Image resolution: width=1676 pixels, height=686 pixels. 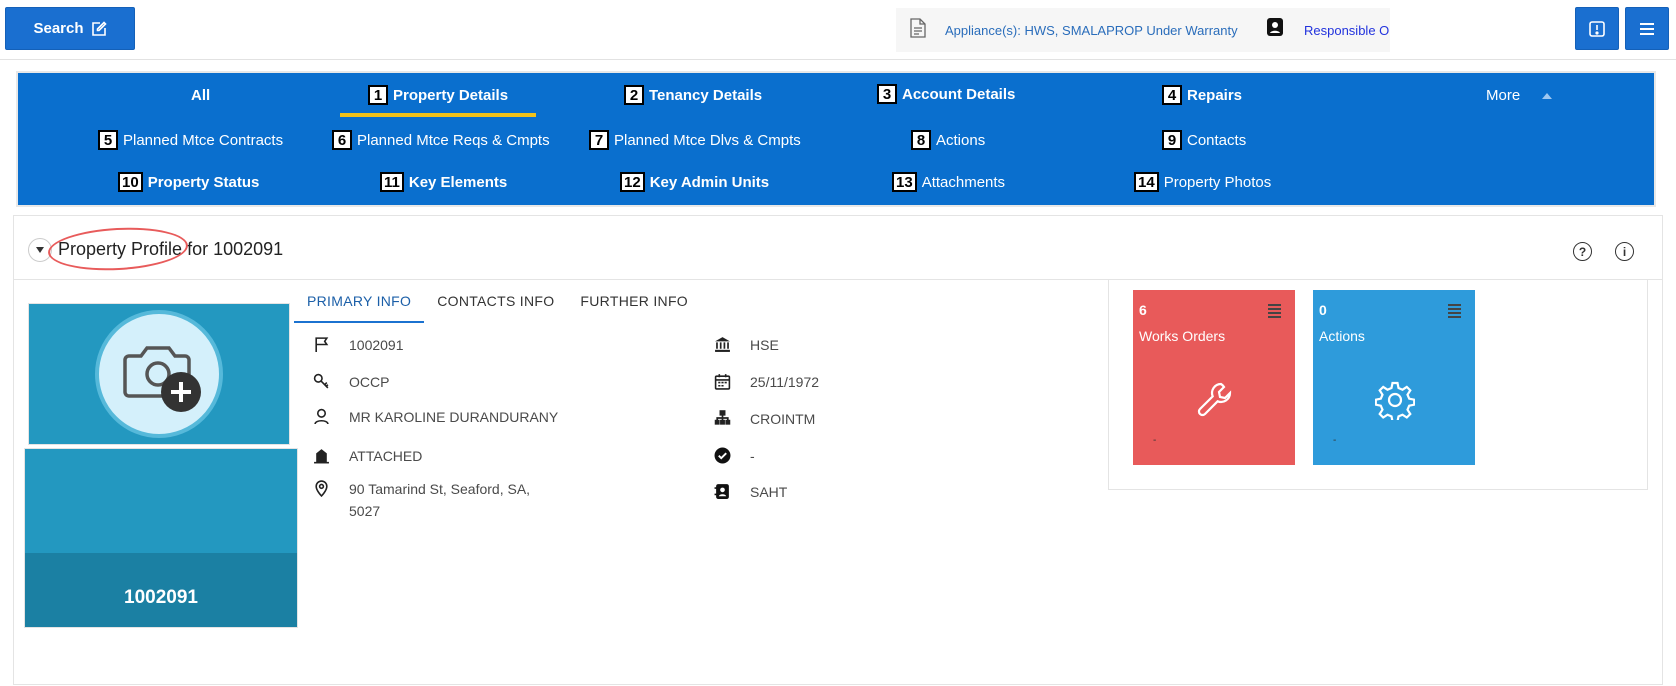 I want to click on tab-number: 11, so click(x=392, y=182).